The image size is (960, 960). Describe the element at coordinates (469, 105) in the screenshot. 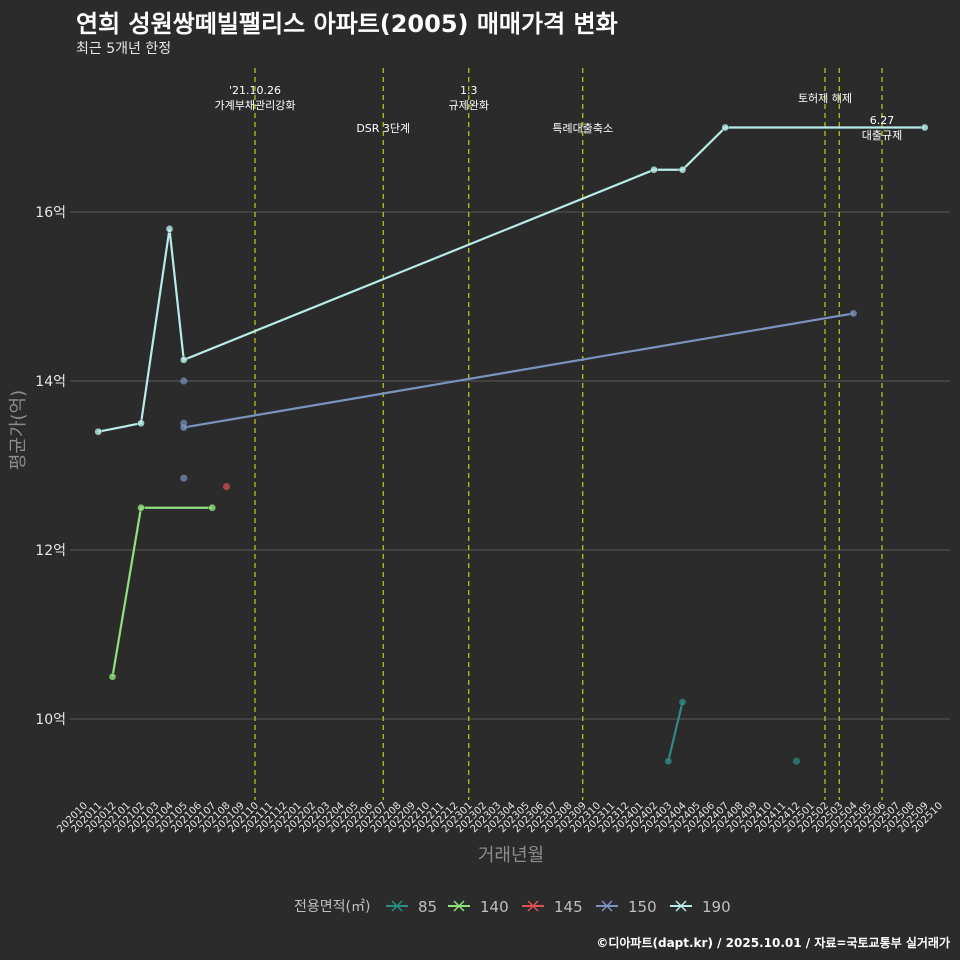

I see `event-annotation: 규제완화` at that location.